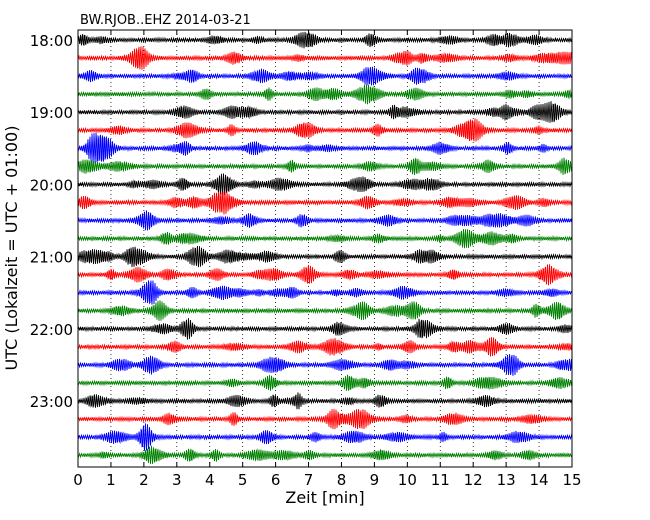  What do you see at coordinates (506, 480) in the screenshot?
I see `x-tick-label: 13` at bounding box center [506, 480].